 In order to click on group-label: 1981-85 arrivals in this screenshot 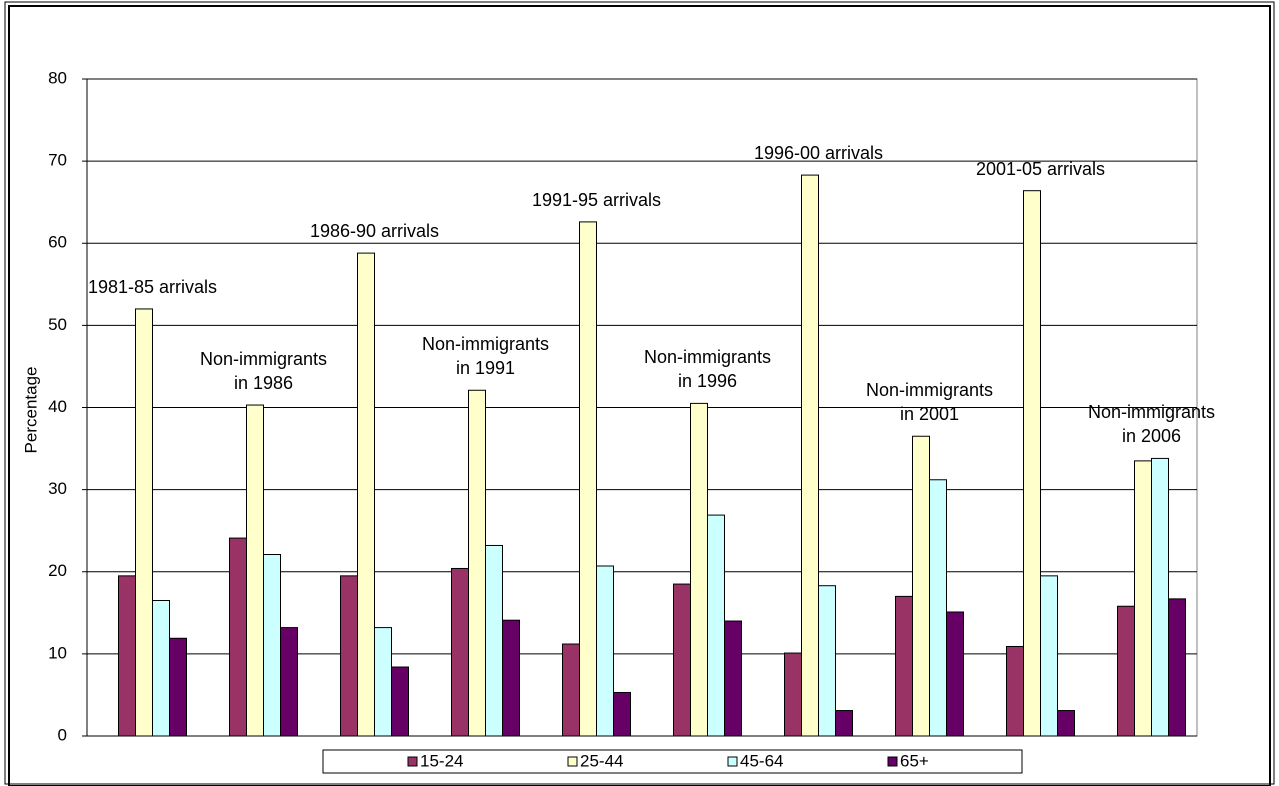, I will do `click(152, 286)`.